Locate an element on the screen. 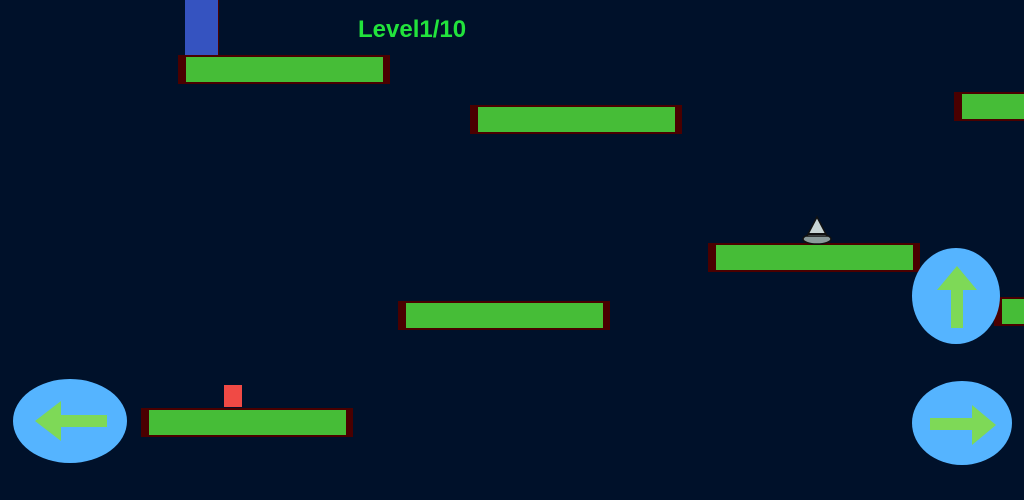 Image resolution: width=1024 pixels, height=500 pixels. left-button is located at coordinates (70, 421).